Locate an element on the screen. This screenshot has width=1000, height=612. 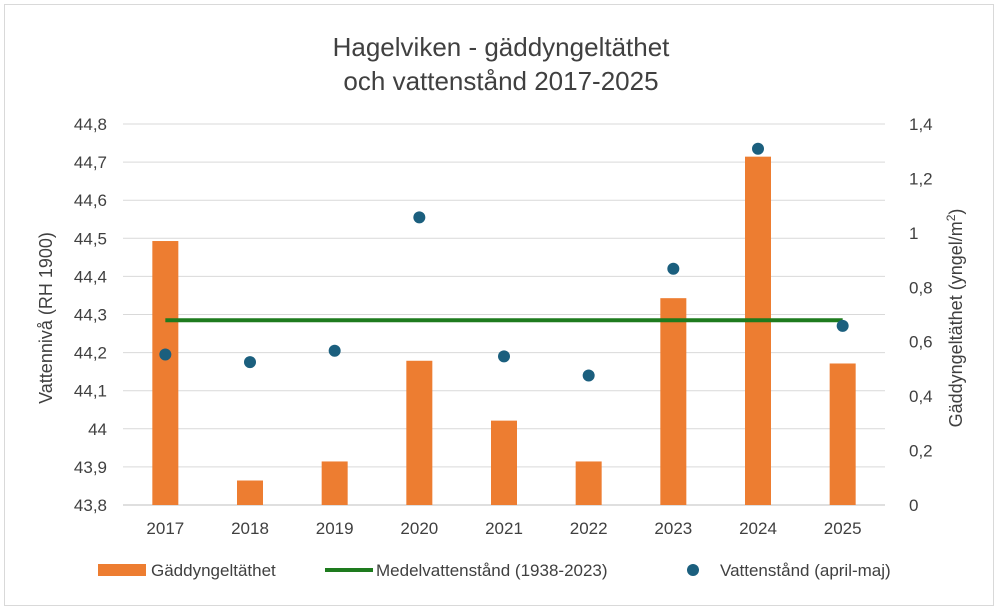
x-axis-ticks: 2017 2018 2019 2020 2021 2022 2023 2024 2025 is located at coordinates (503, 528).